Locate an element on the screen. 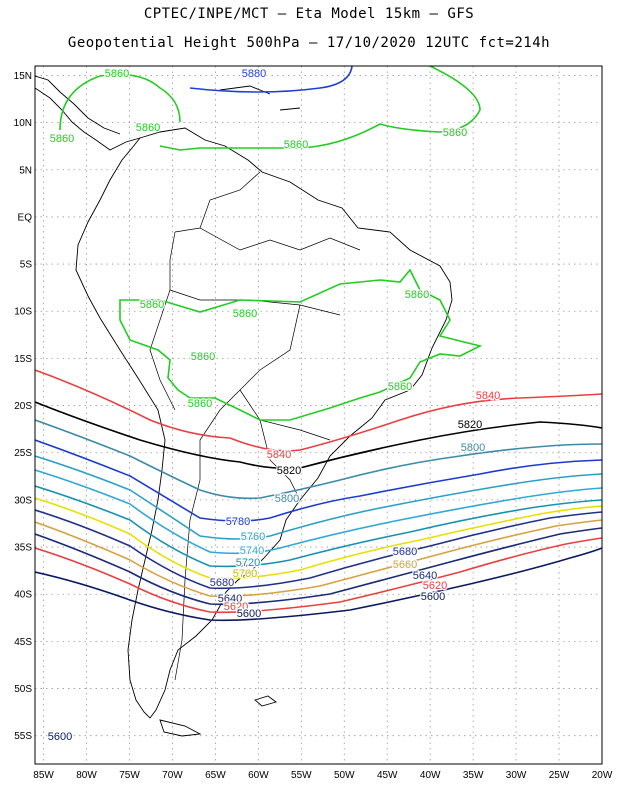 Image resolution: width=618 pixels, height=800 pixels. lat-tick-label: 35S is located at coordinates (23, 548).